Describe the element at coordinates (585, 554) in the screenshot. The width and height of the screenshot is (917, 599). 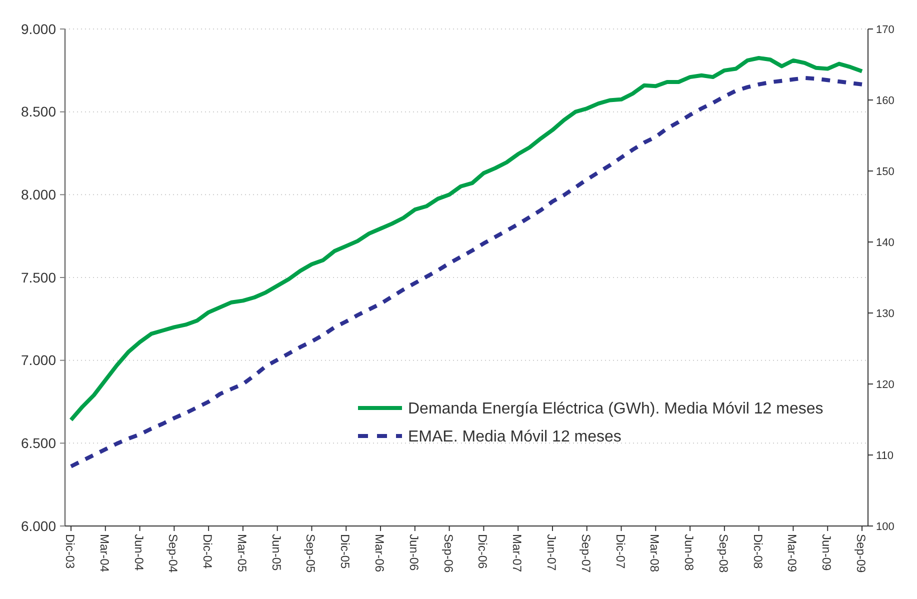
I see `x-tick-label: Sep-07` at that location.